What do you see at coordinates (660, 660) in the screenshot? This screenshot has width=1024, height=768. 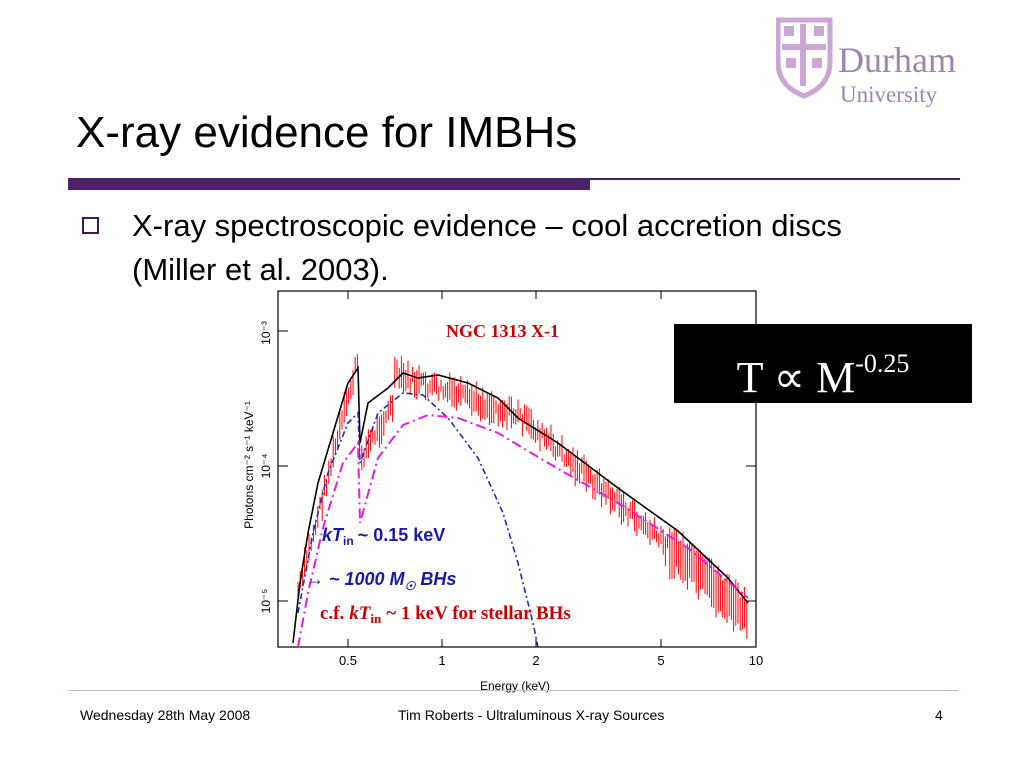 I see `x-tick-label: 5` at bounding box center [660, 660].